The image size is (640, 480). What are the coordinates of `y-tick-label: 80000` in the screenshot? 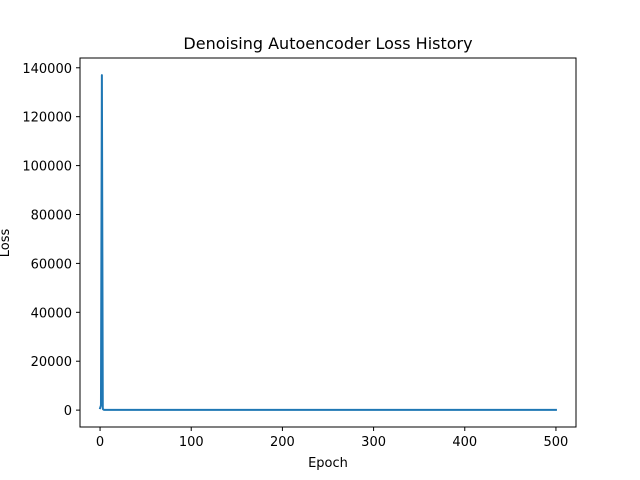 It's located at (51, 216).